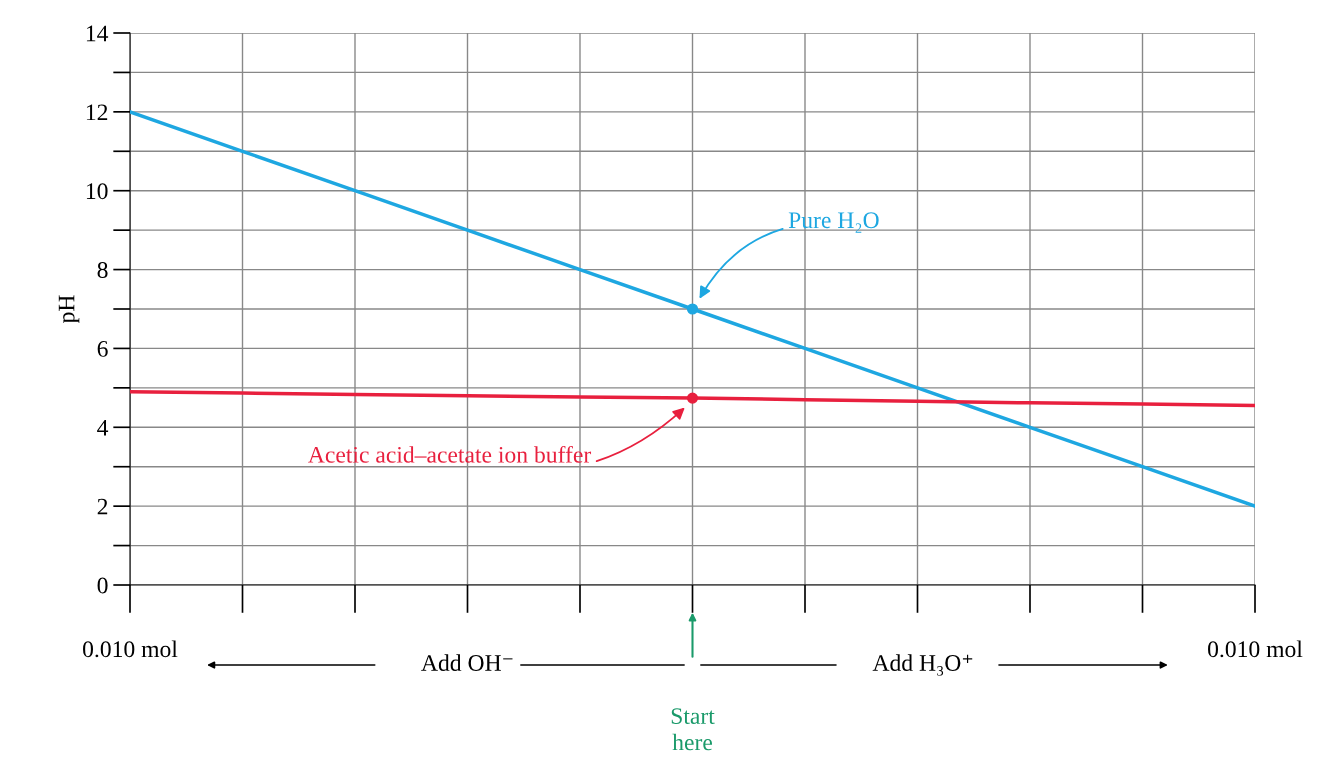  Describe the element at coordinates (103, 427) in the screenshot. I see `y-tick-label: 4` at that location.